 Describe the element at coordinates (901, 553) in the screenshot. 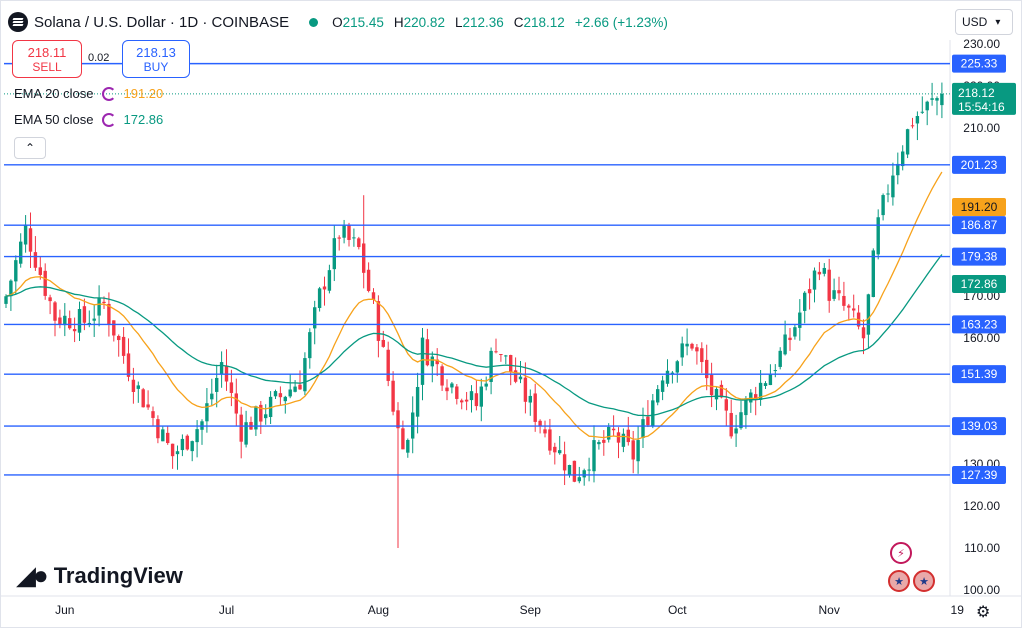

I see `bolt-icon: ⚡` at that location.